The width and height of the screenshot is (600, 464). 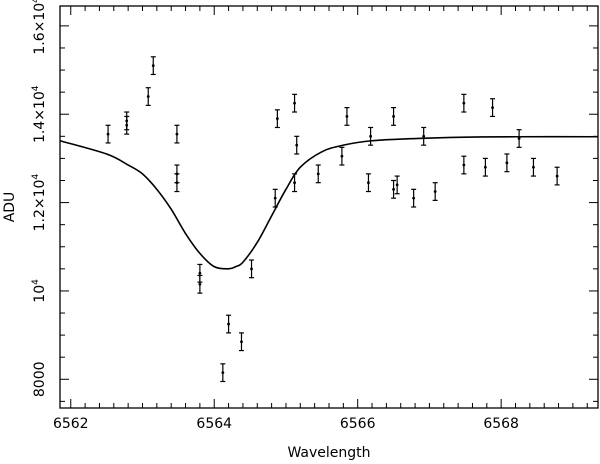 What do you see at coordinates (214, 424) in the screenshot?
I see `x-tick-label: 6564` at bounding box center [214, 424].